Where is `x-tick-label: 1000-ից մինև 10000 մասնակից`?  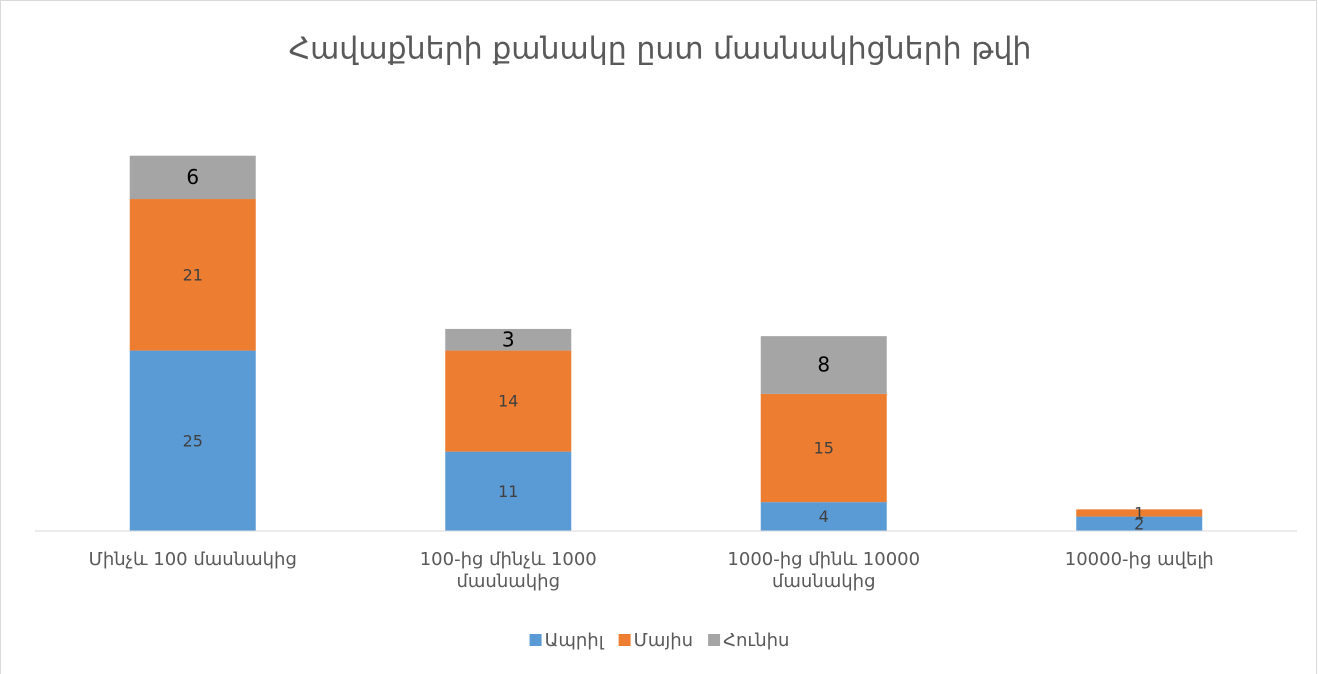 x-tick-label: 1000-ից մինև 10000 մասնակից is located at coordinates (824, 570).